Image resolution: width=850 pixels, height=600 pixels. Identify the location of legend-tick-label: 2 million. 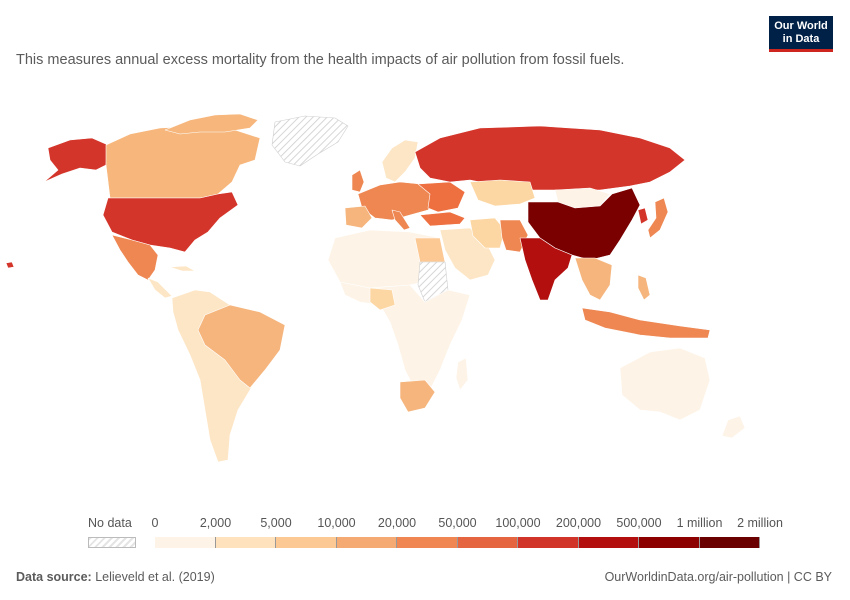
(760, 523).